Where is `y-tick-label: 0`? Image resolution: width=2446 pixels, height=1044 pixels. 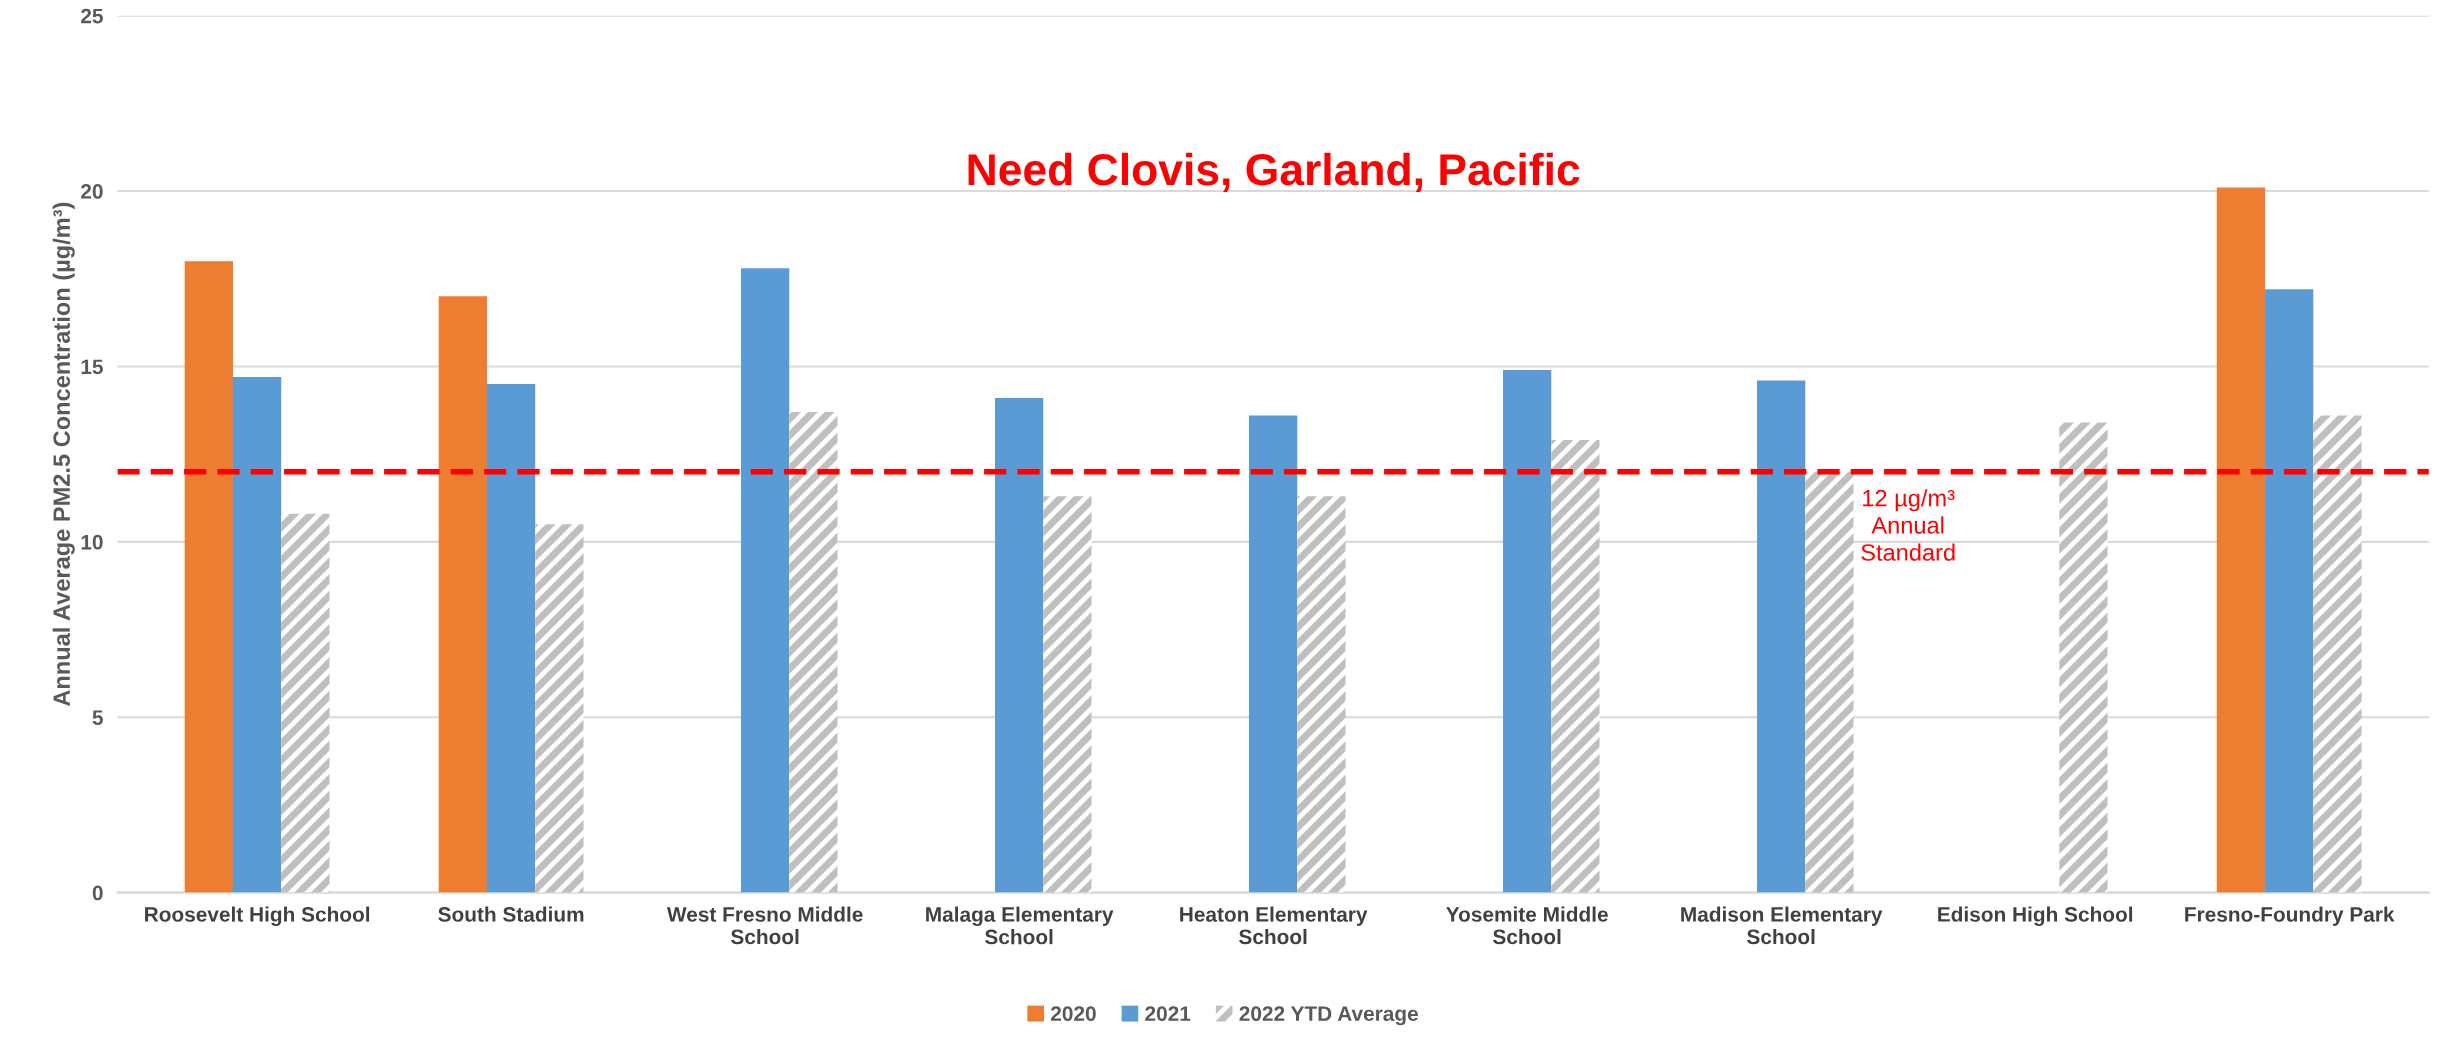 y-tick-label: 0 is located at coordinates (97, 893).